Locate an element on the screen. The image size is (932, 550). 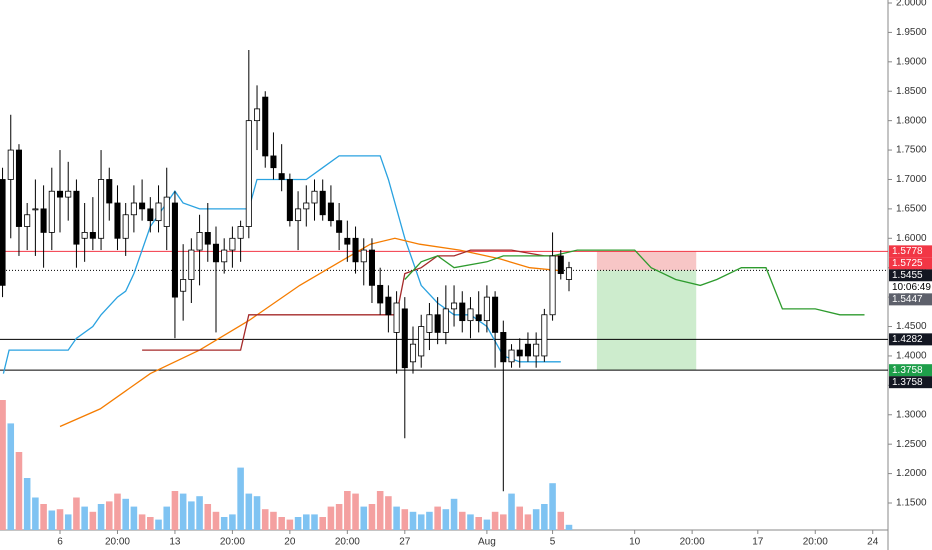
y-tick-label: 1.4500 is located at coordinates (911, 326).